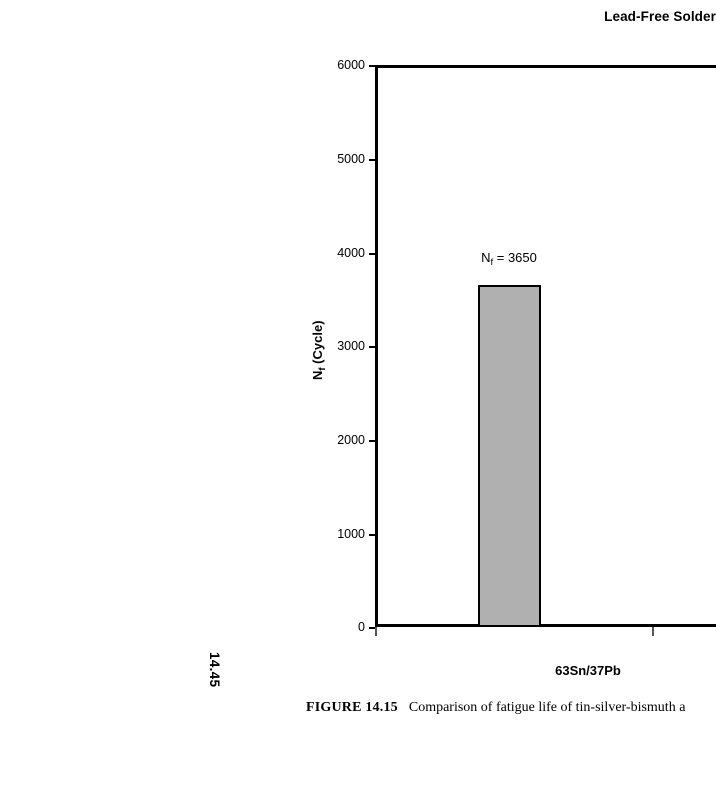 This screenshot has width=716, height=800. What do you see at coordinates (351, 253) in the screenshot?
I see `y-tick-label-4000: 4000` at bounding box center [351, 253].